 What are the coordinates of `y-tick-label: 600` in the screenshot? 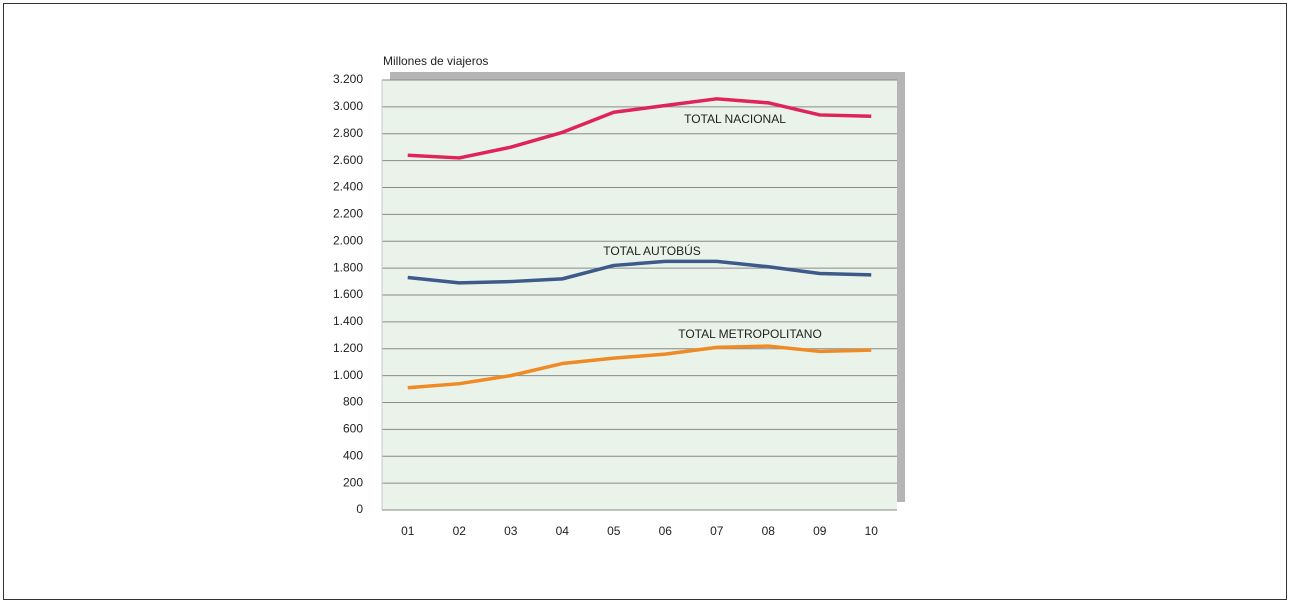 It's located at (353, 429).